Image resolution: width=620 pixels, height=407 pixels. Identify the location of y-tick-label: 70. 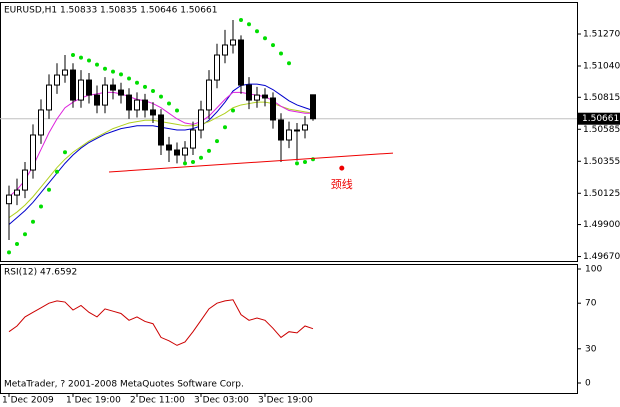
(591, 304).